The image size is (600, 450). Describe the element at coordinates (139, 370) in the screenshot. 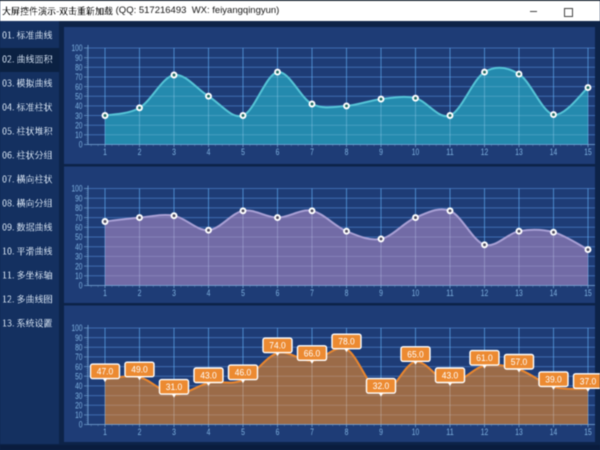

I see `svg-text: 49.0` at that location.